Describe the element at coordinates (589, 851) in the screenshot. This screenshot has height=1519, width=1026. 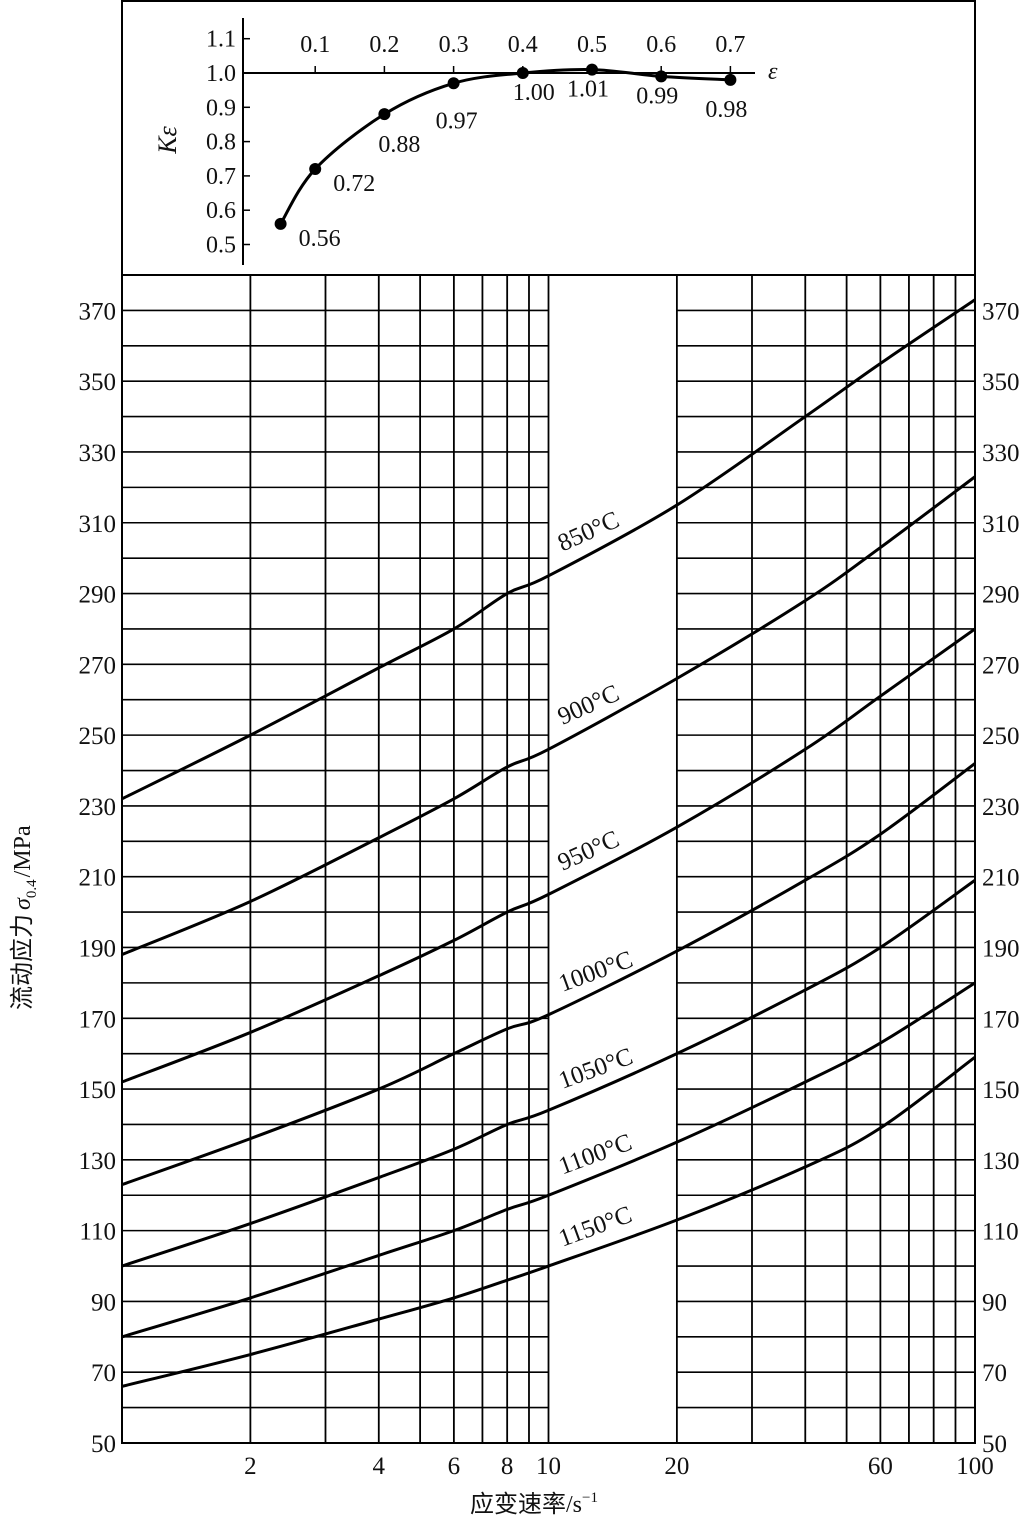
I see `series-label: 950°C` at that location.